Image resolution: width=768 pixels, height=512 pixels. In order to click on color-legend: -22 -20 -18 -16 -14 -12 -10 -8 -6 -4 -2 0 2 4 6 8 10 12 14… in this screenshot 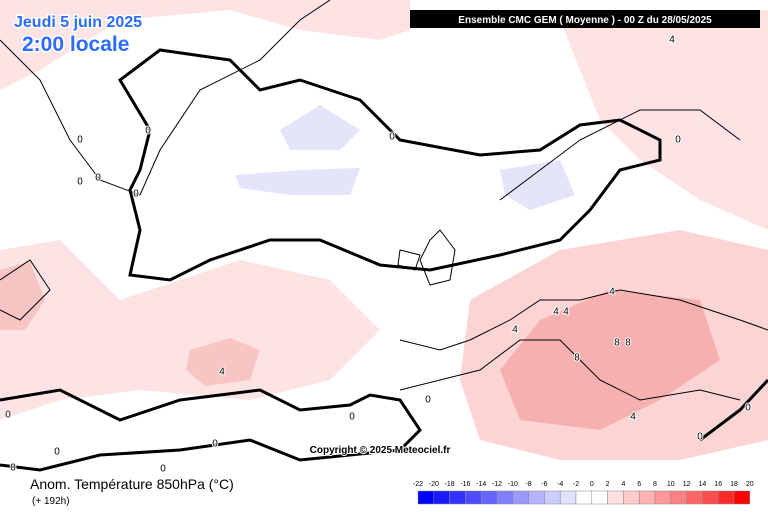, I will do `click(583, 493)`.